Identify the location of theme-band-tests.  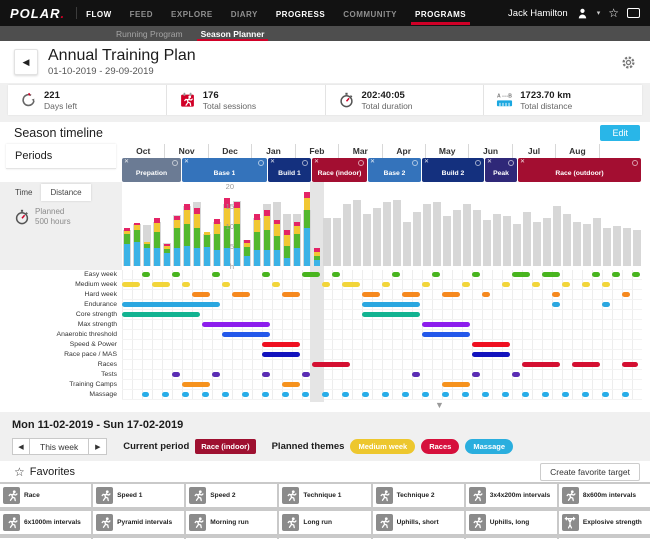
(382, 375).